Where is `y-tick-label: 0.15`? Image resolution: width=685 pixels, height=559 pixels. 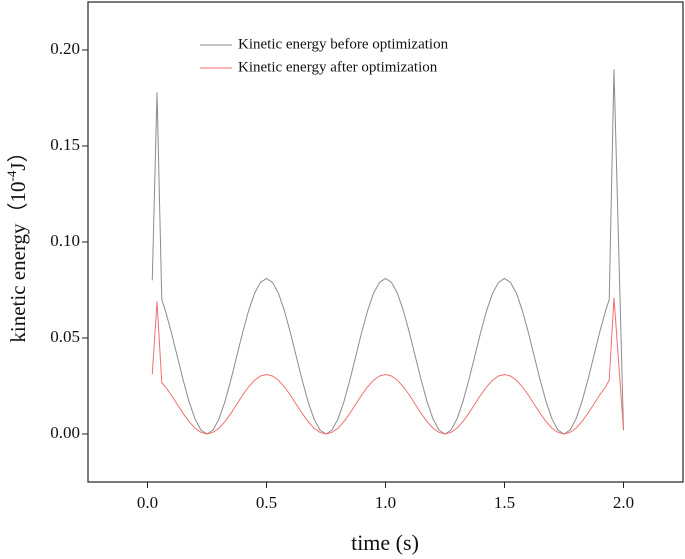 y-tick-label: 0.15 is located at coordinates (65, 144).